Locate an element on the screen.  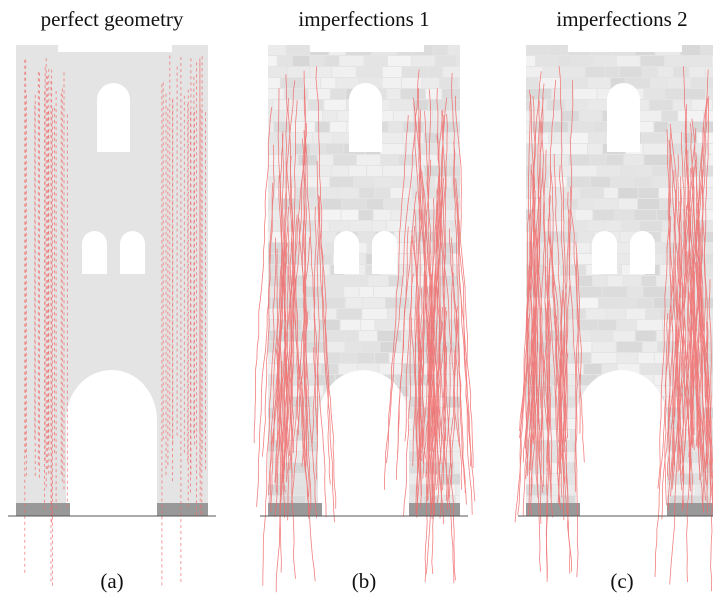
window is located at coordinates (604, 252).